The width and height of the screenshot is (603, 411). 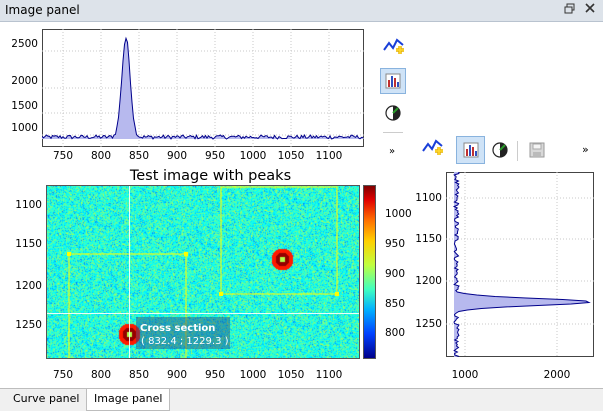 What do you see at coordinates (569, 10) in the screenshot?
I see `restore-window-icon` at bounding box center [569, 10].